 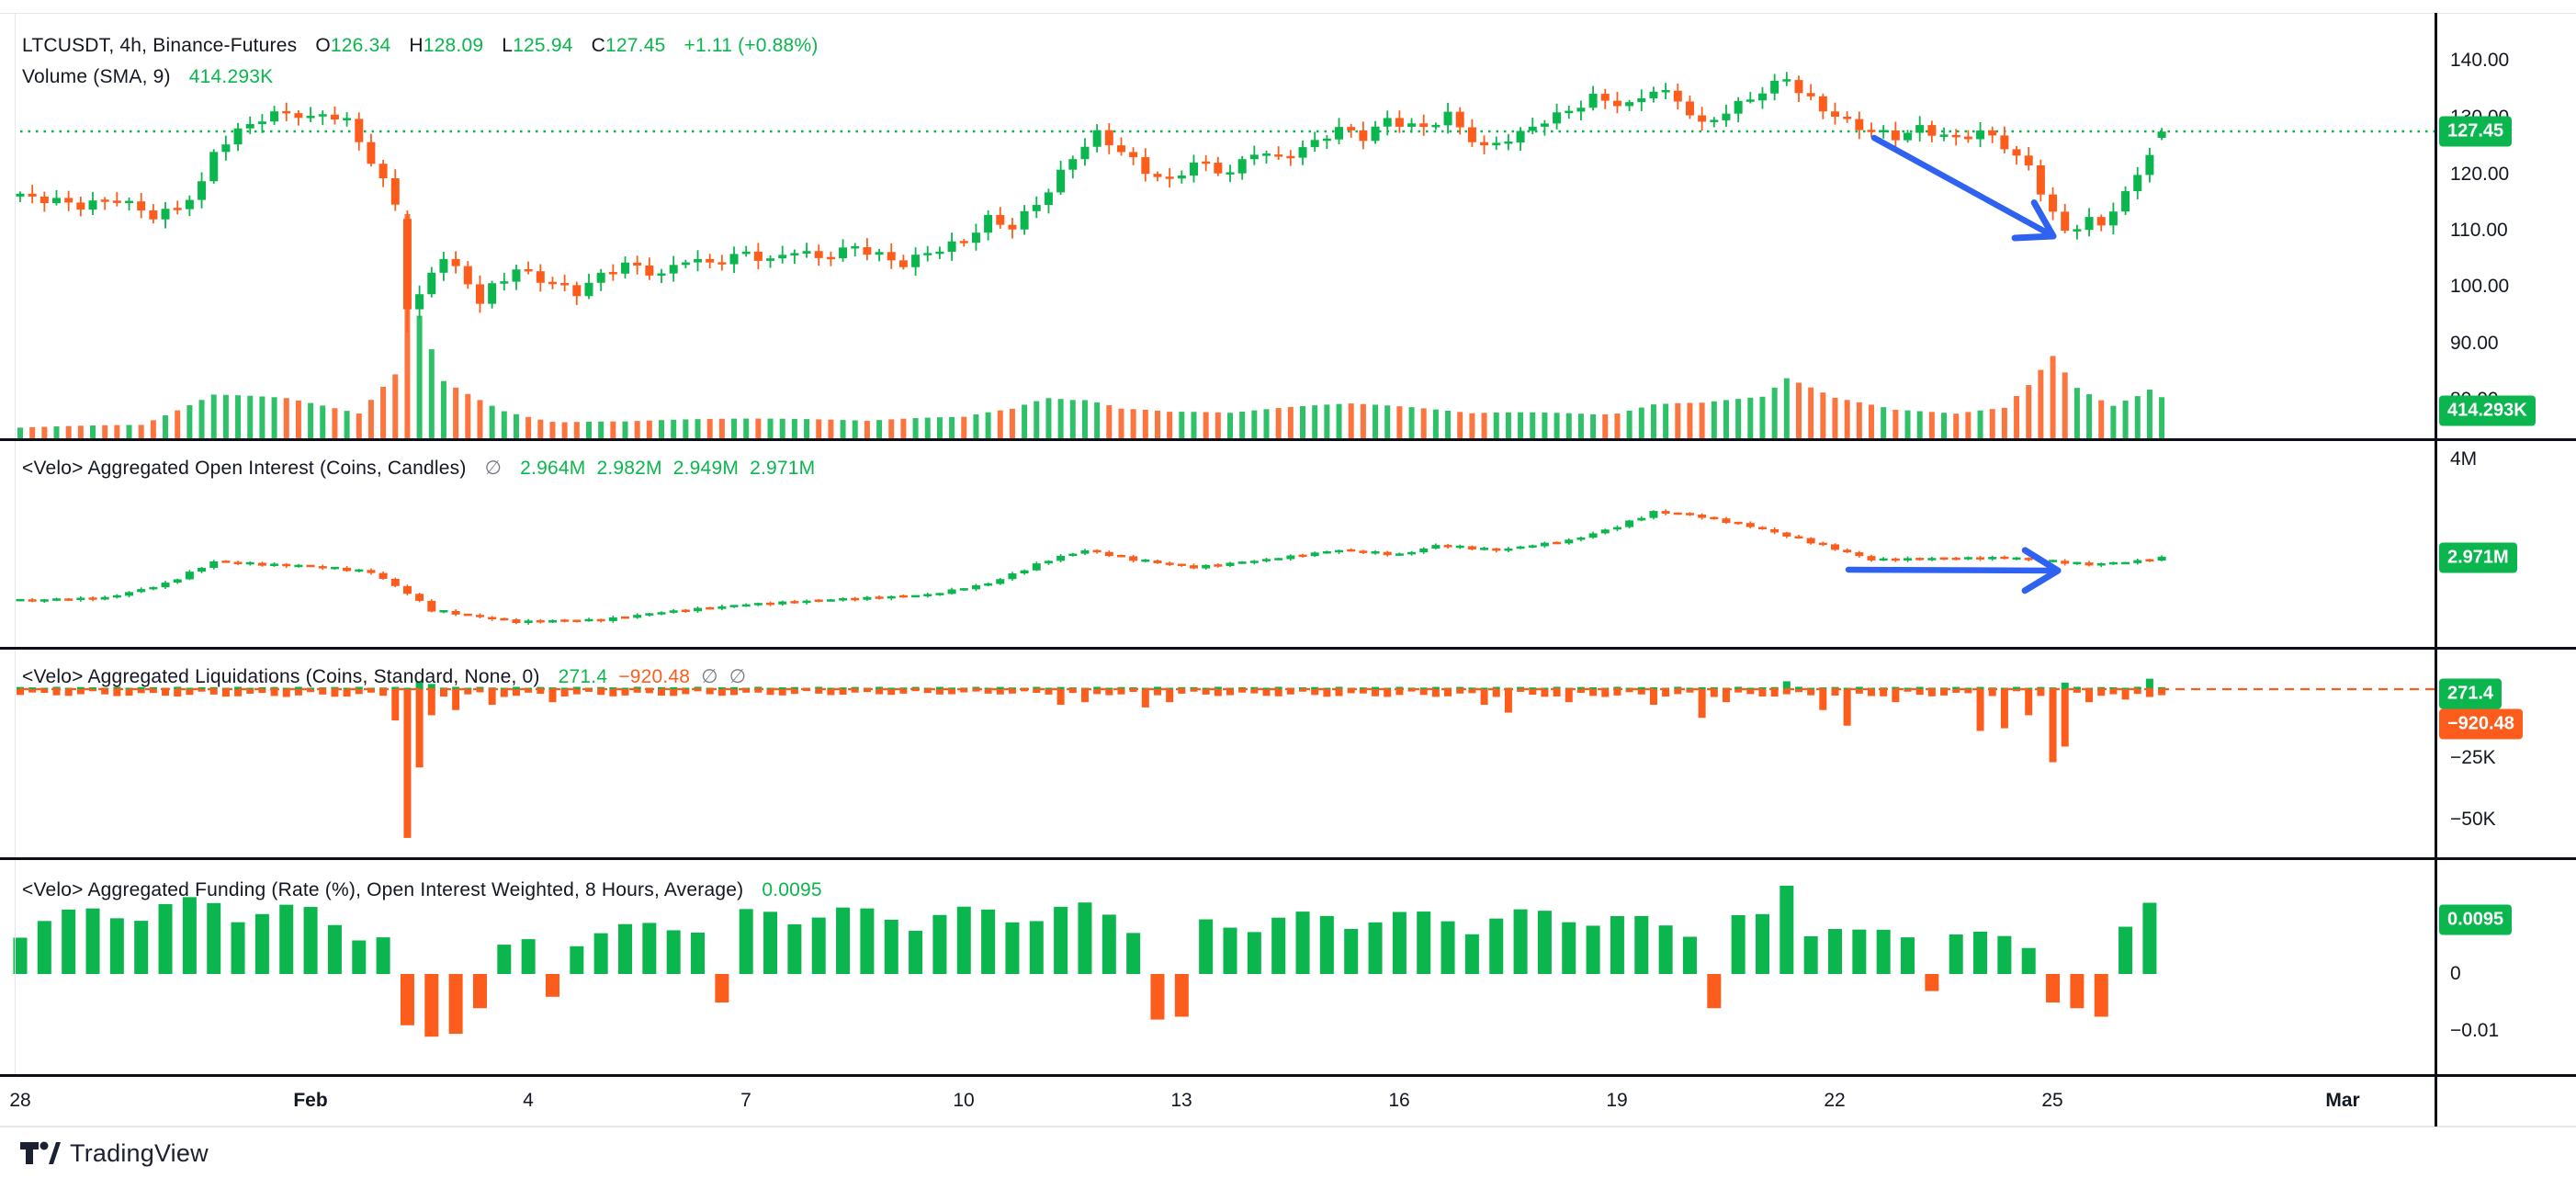 I want to click on time-tick-label: 22, so click(x=1835, y=1100).